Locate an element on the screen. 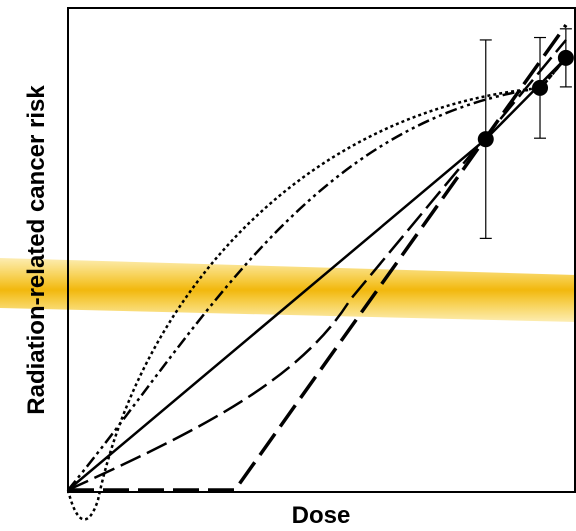 The image size is (576, 531). y-axis-label: Radiation-related cancer risk is located at coordinates (36, 250).